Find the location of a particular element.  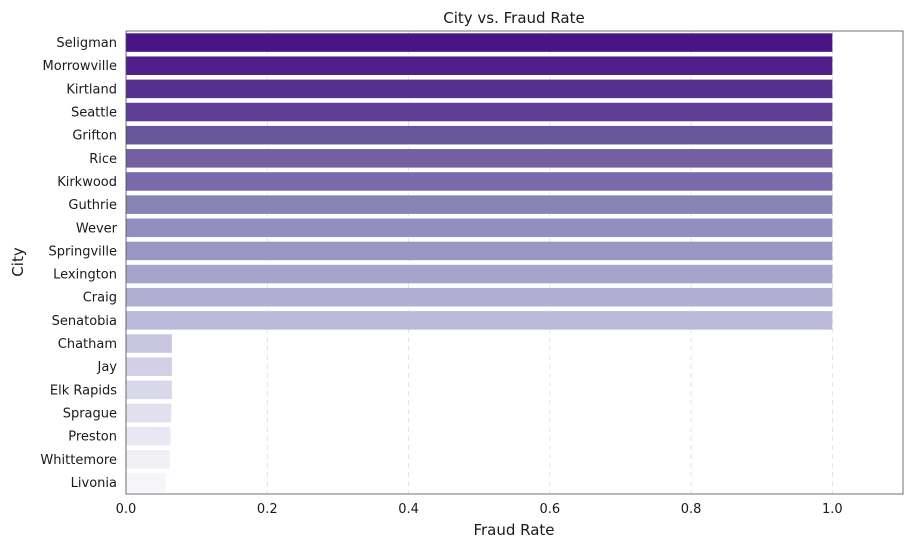

y-tick-label: Chatham is located at coordinates (87, 344).